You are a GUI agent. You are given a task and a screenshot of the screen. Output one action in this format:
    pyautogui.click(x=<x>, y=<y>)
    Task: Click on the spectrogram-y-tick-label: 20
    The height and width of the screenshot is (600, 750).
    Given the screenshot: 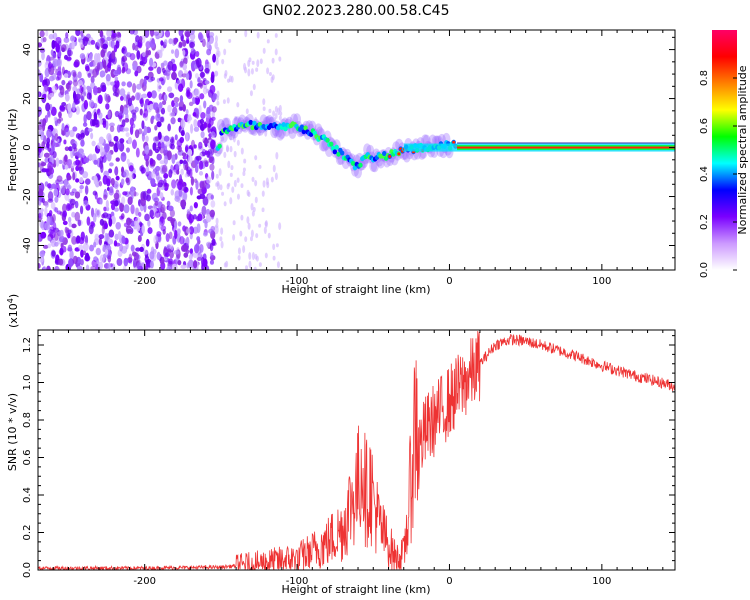 What is the action you would take?
    pyautogui.click(x=27, y=98)
    